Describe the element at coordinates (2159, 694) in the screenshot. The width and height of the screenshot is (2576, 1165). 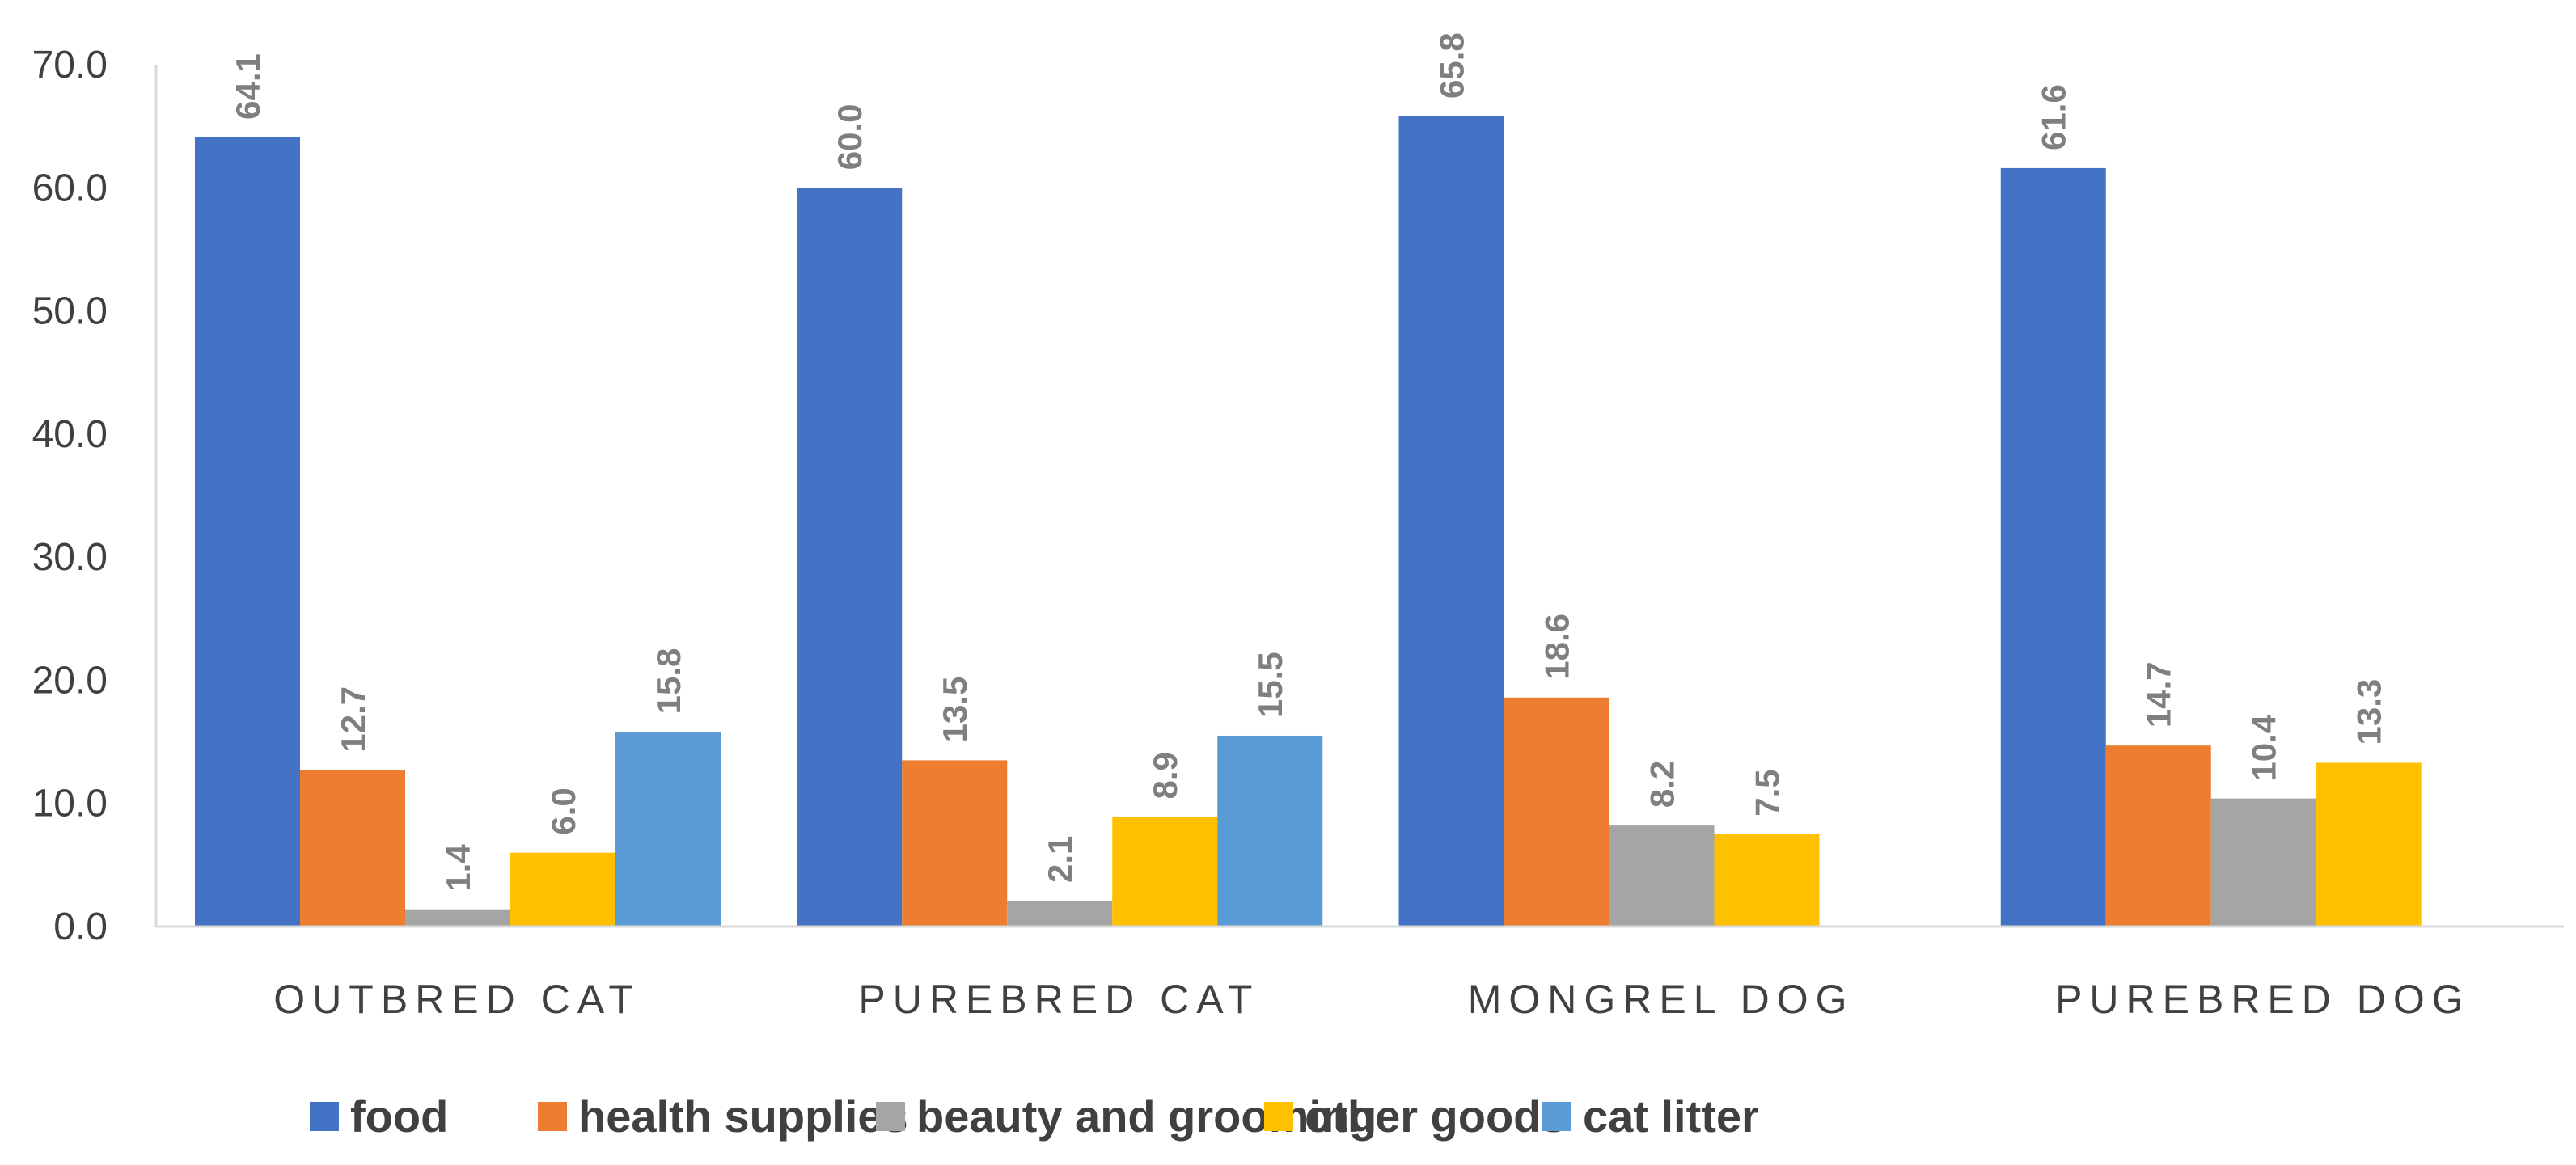
I see `data-label: 14.7` at that location.